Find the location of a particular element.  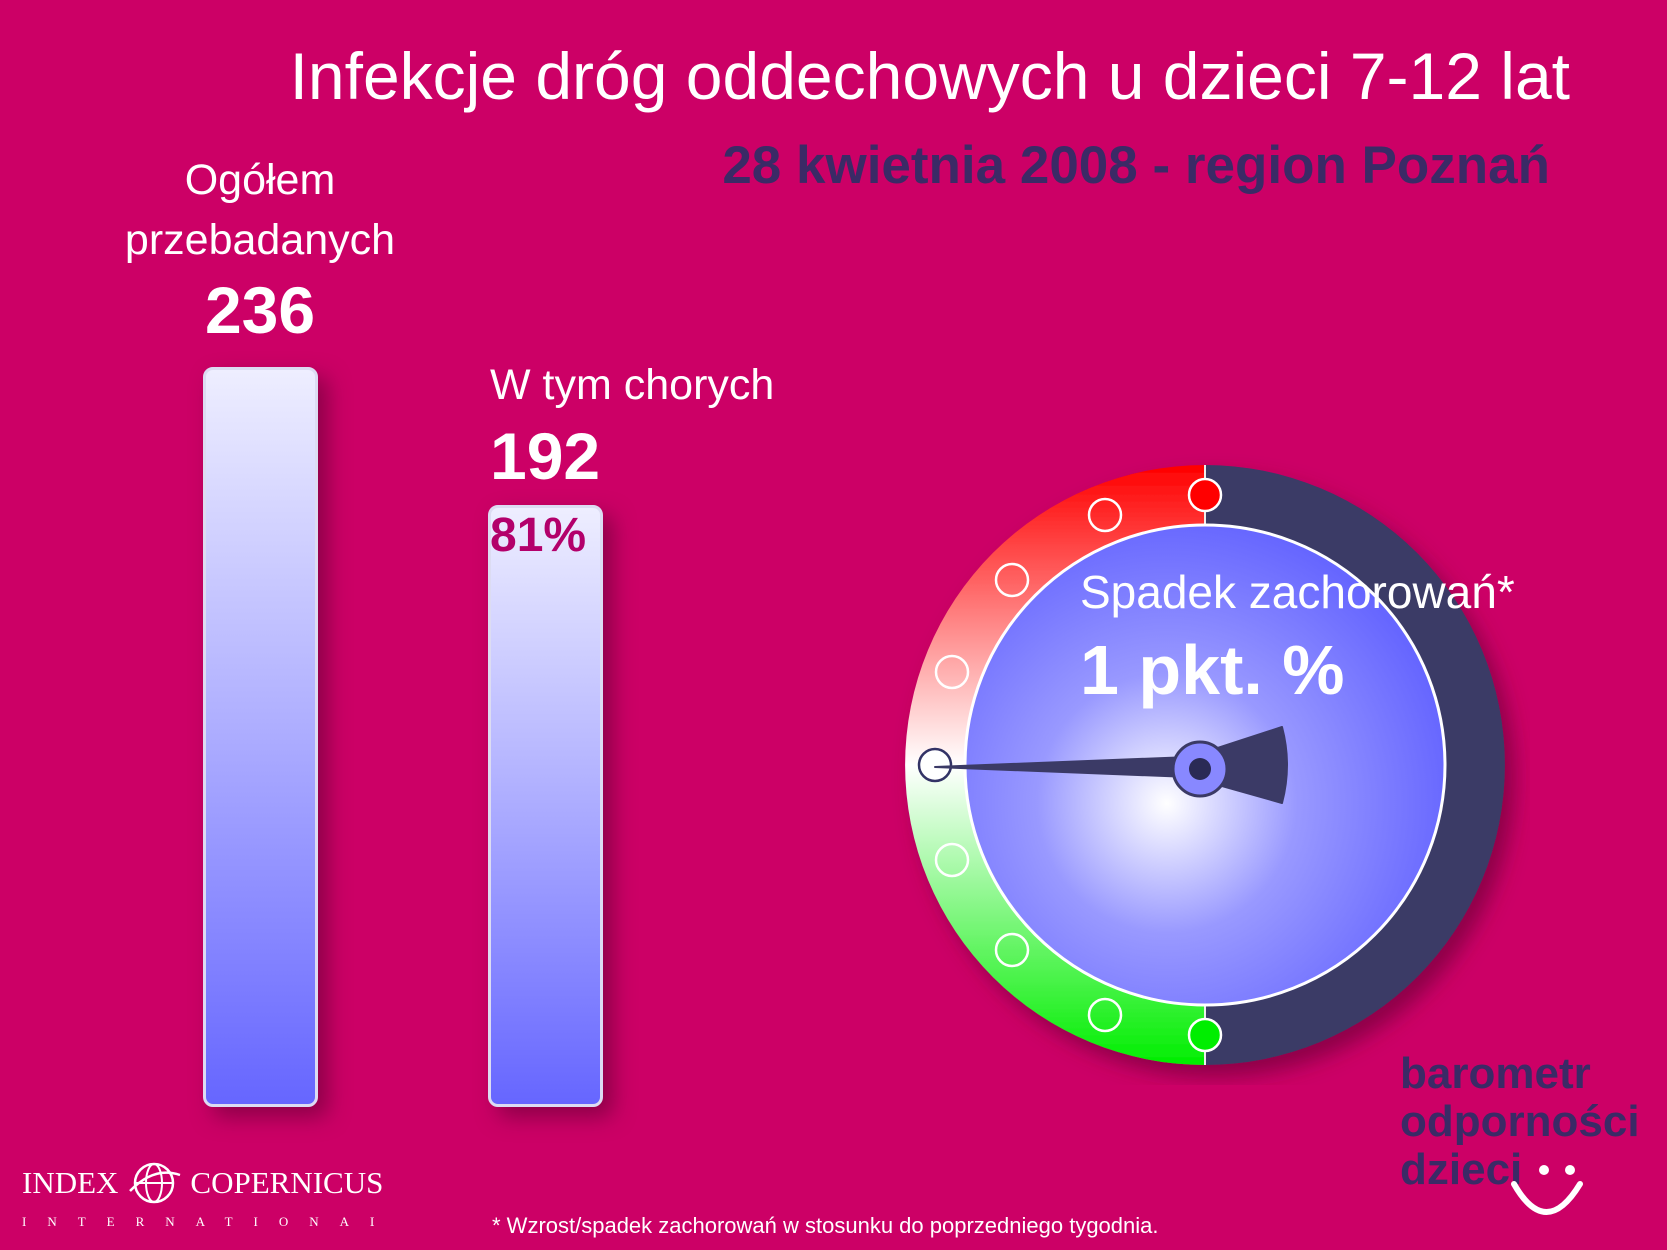

gauge-tick-circles is located at coordinates (1070, 765).